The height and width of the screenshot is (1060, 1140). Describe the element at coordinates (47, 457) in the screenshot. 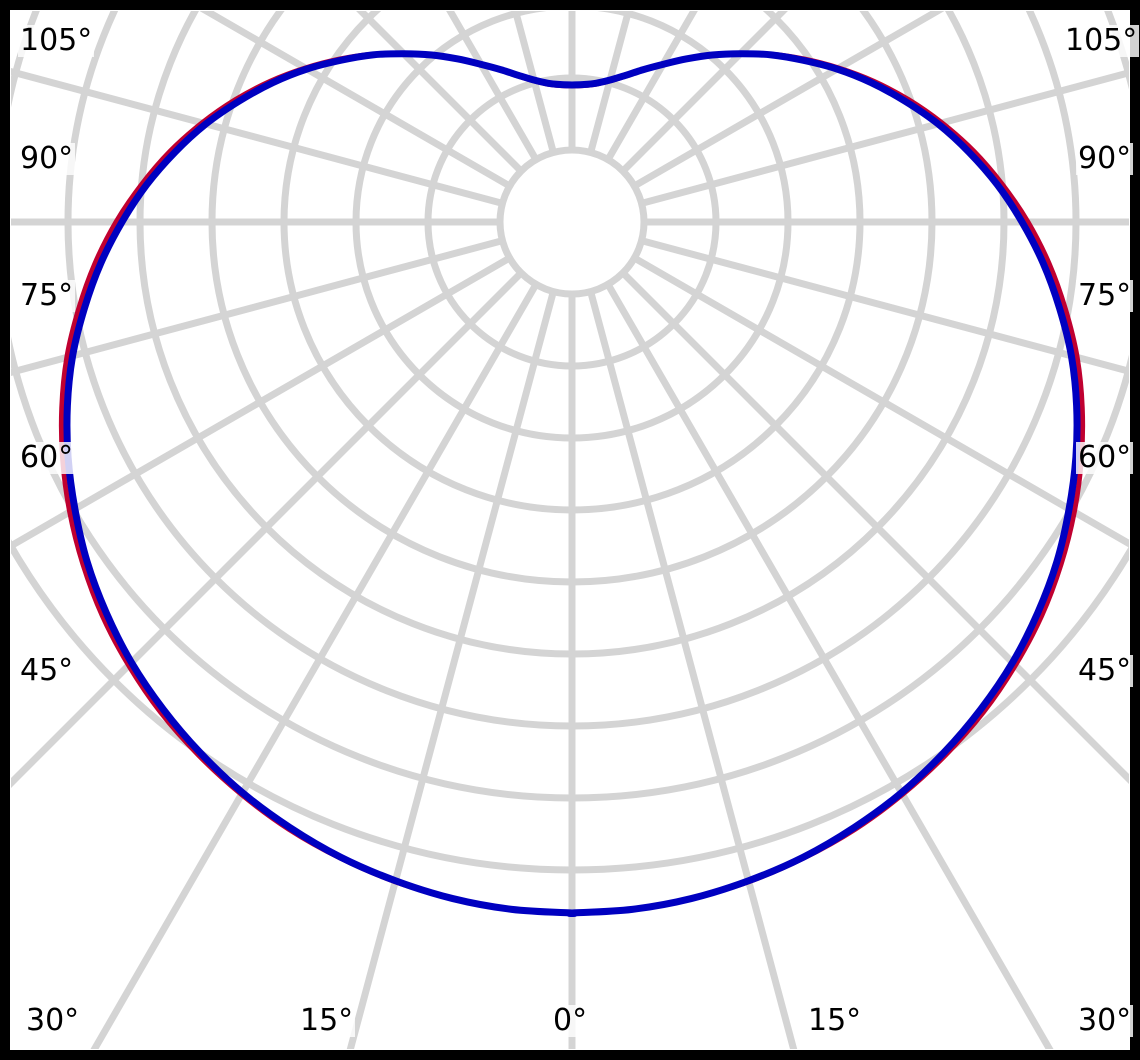

I see `angle-tick-label-left-3: 60°` at that location.